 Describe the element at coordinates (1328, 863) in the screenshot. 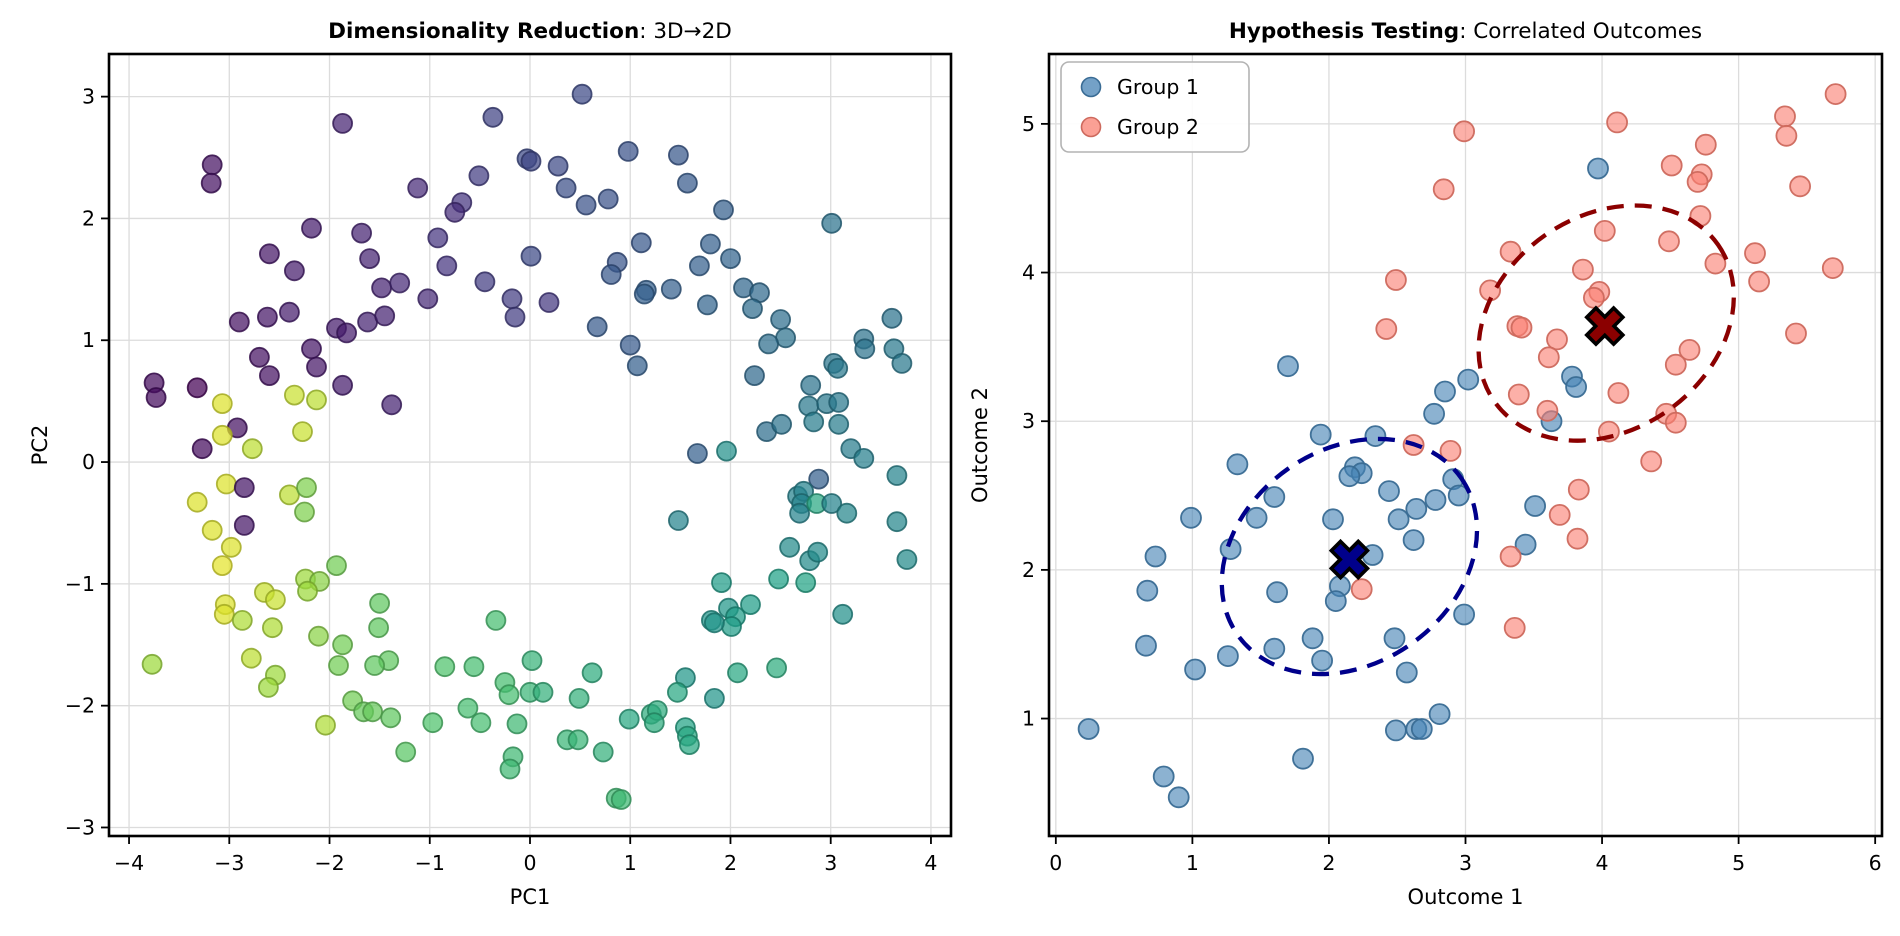

I see `x-tick-label: 2` at that location.